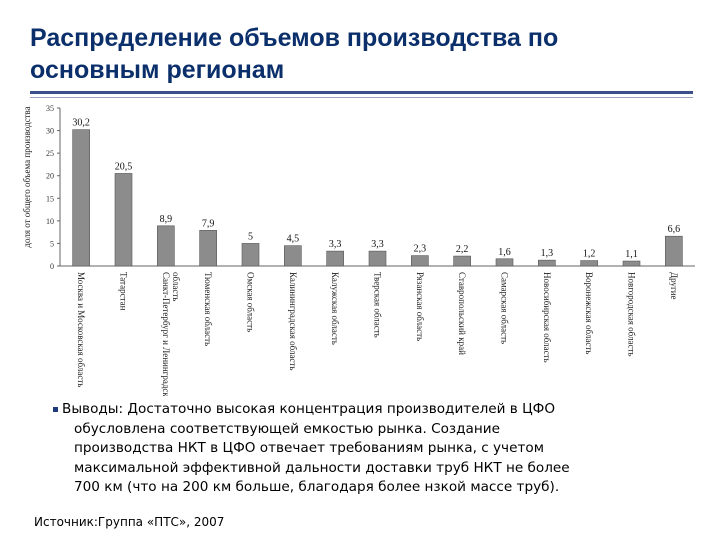 Image resolution: width=720 pixels, height=540 pixels. I want to click on value-label: 20,5, so click(124, 166).